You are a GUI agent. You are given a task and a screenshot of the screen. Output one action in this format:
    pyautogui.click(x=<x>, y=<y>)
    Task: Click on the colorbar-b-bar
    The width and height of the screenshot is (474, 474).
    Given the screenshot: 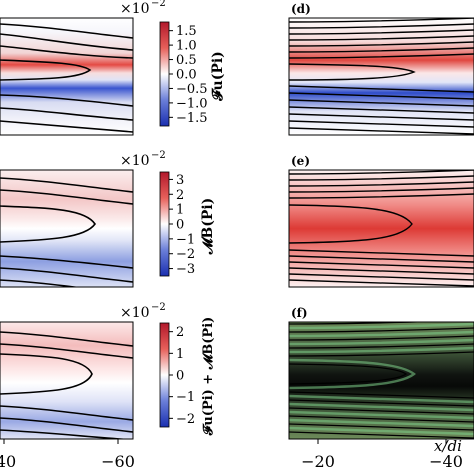 What is the action you would take?
    pyautogui.click(x=164, y=224)
    